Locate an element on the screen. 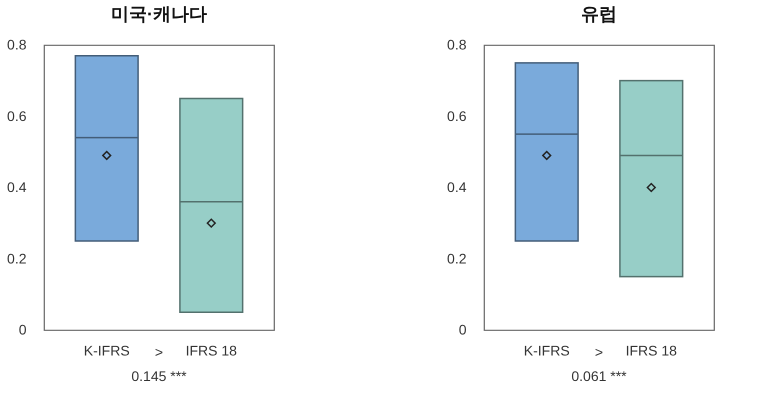  chart-title: 유럽 is located at coordinates (599, 14).